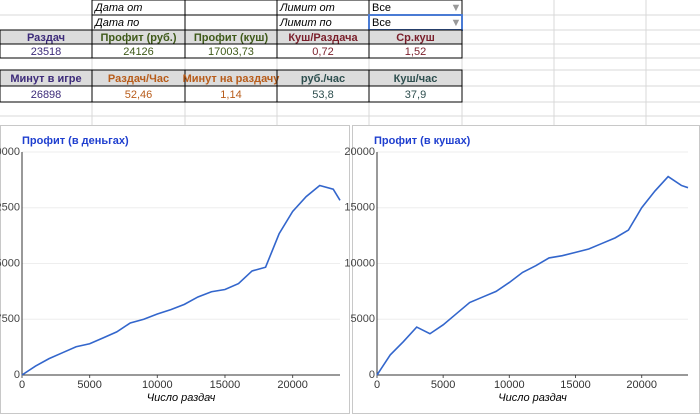 This screenshot has width=700, height=414. Describe the element at coordinates (116, 23) in the screenshot. I see `filter-label: Дата по` at that location.